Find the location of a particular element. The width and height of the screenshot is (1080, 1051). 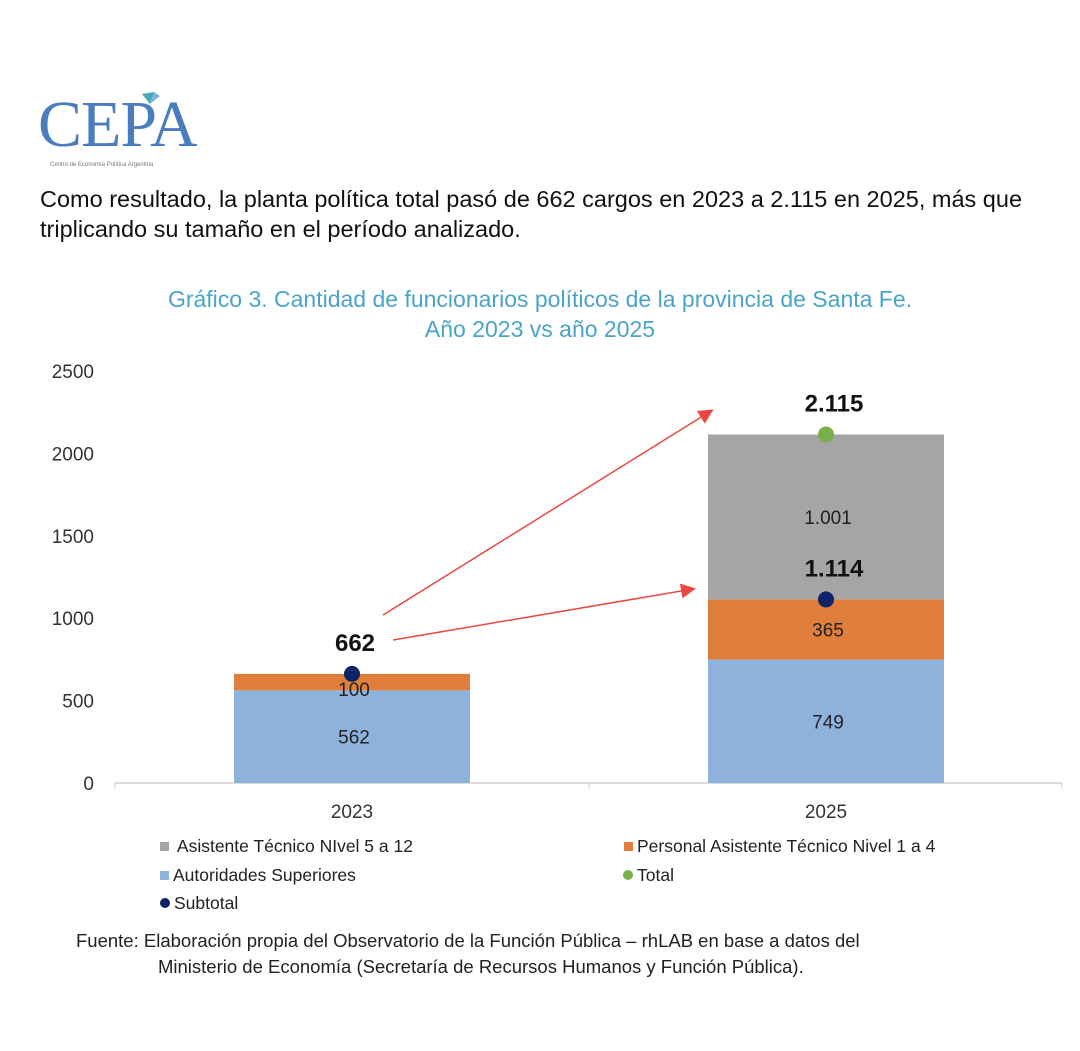

y-tick-label: 2500 is located at coordinates (73, 372).